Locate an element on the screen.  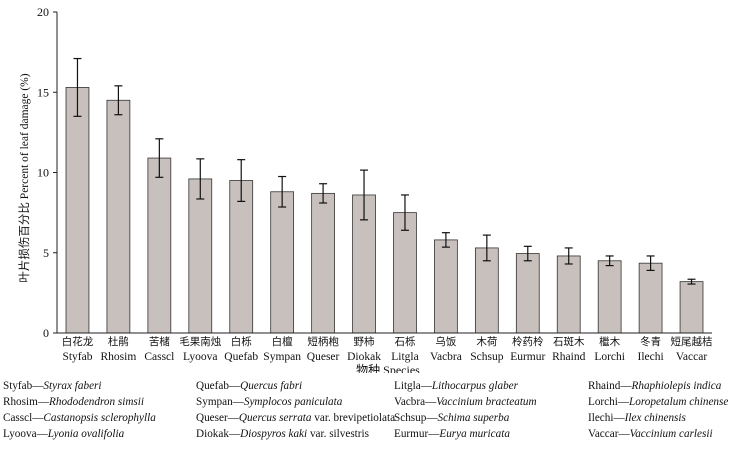
error-bar-lorchi is located at coordinates (609, 261).